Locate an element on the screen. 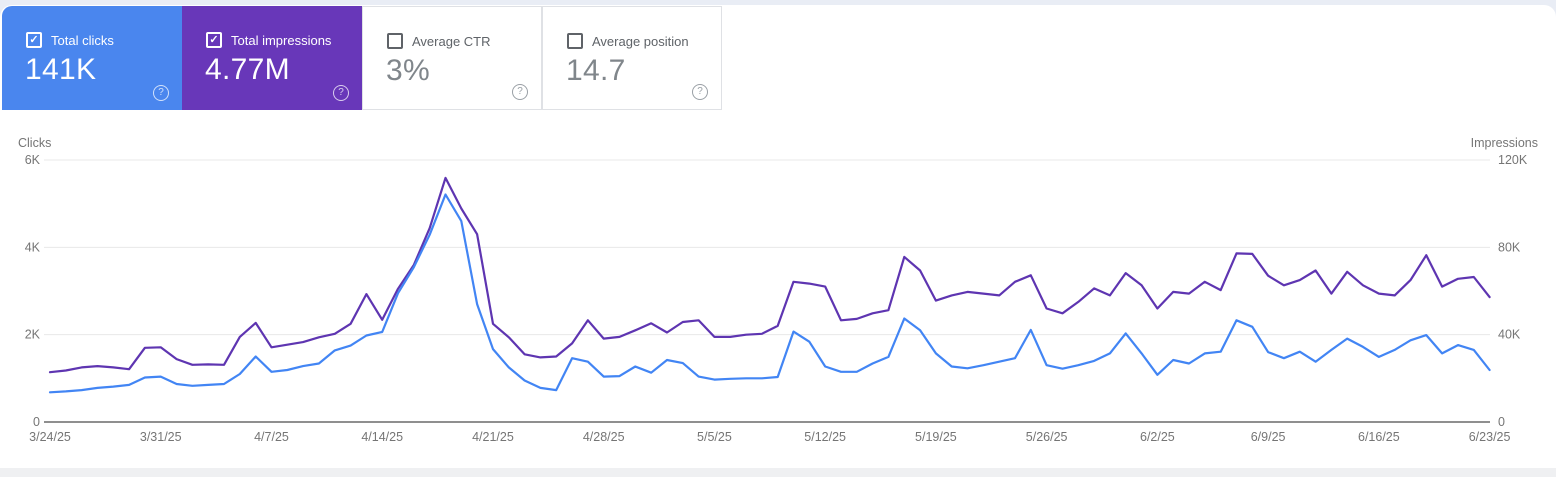 The width and height of the screenshot is (1556, 477). x-axis-tick-label: 5/26/25 is located at coordinates (1047, 437).